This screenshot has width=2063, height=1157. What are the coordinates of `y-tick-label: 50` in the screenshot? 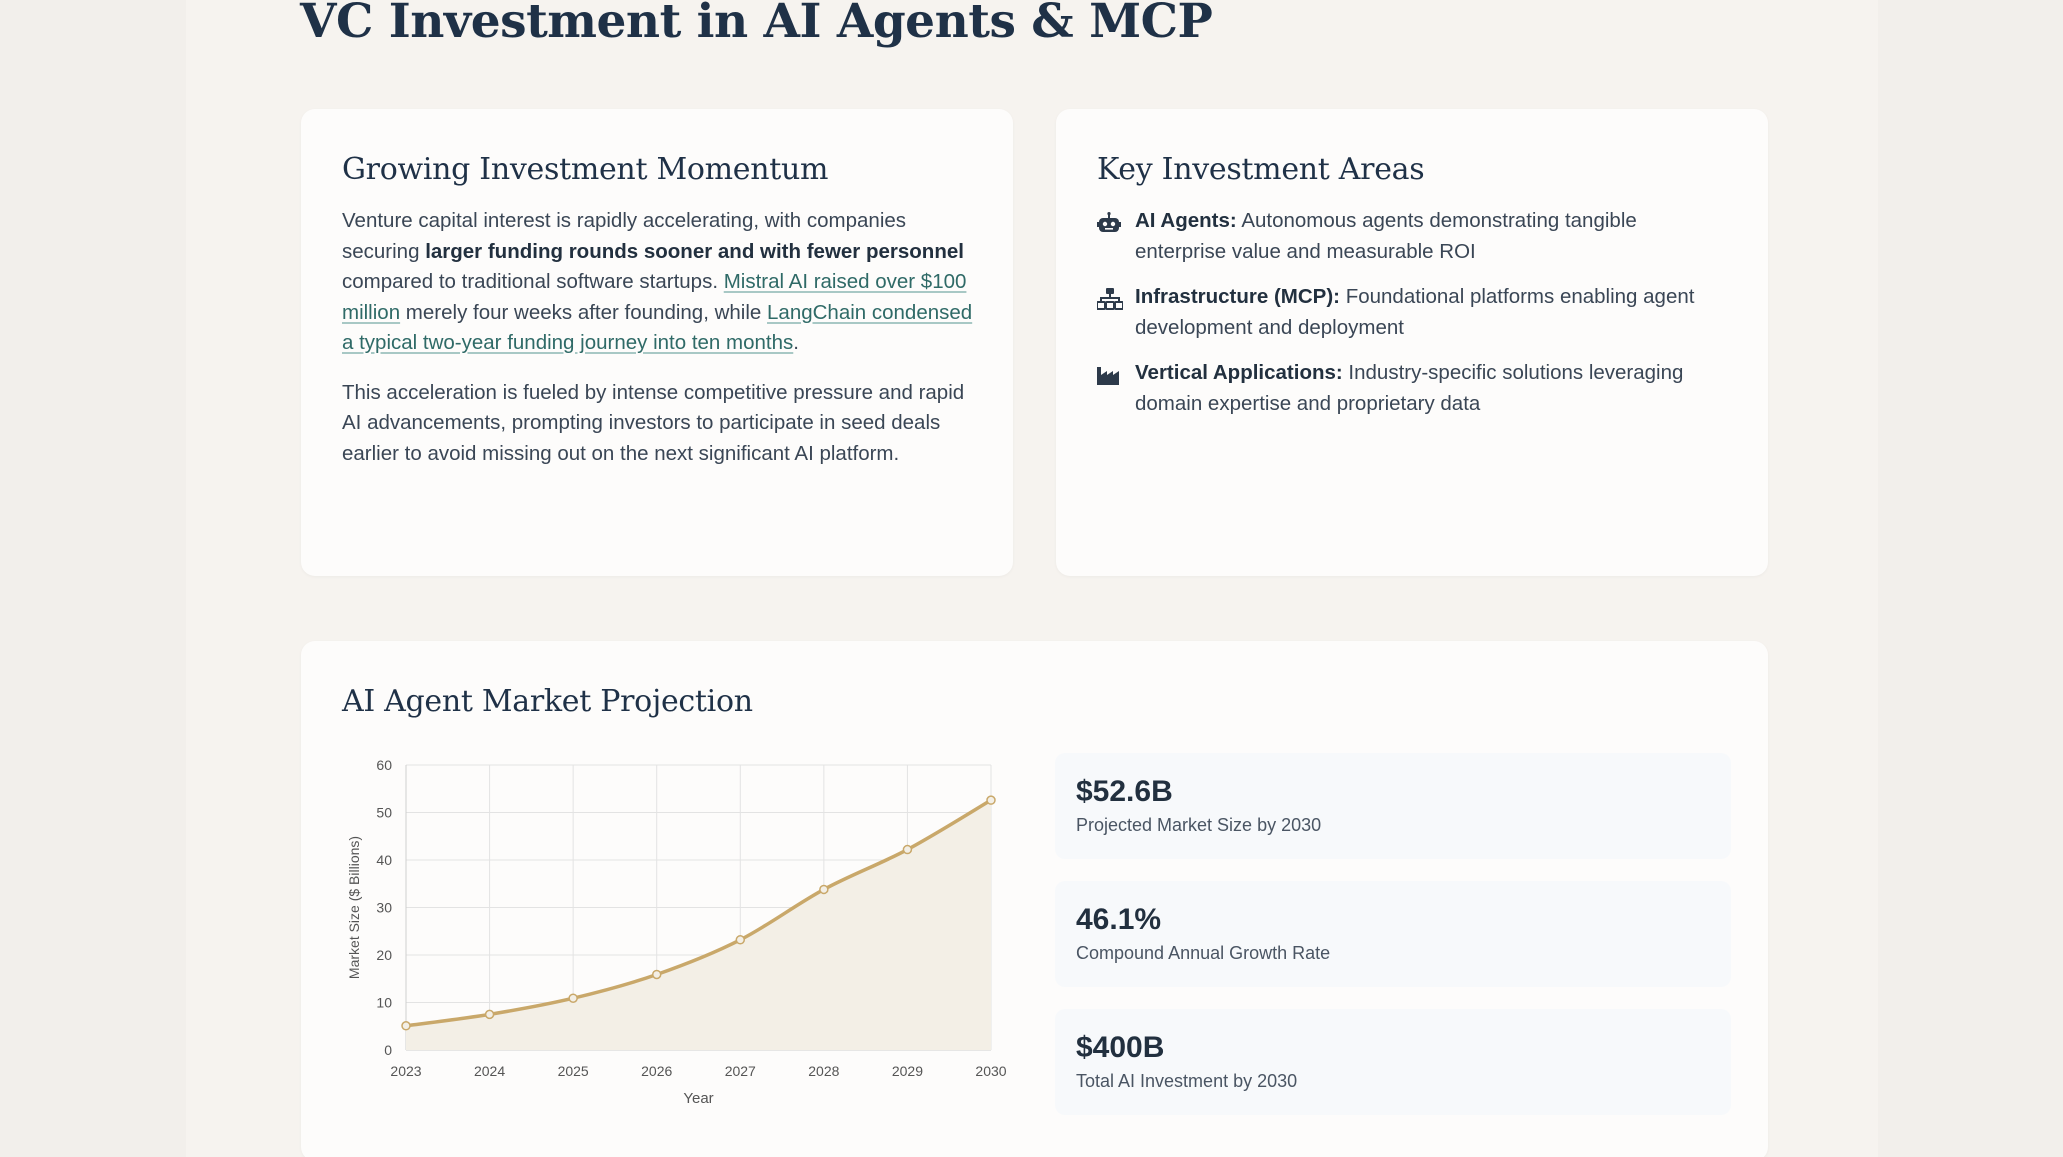 It's located at (384, 813).